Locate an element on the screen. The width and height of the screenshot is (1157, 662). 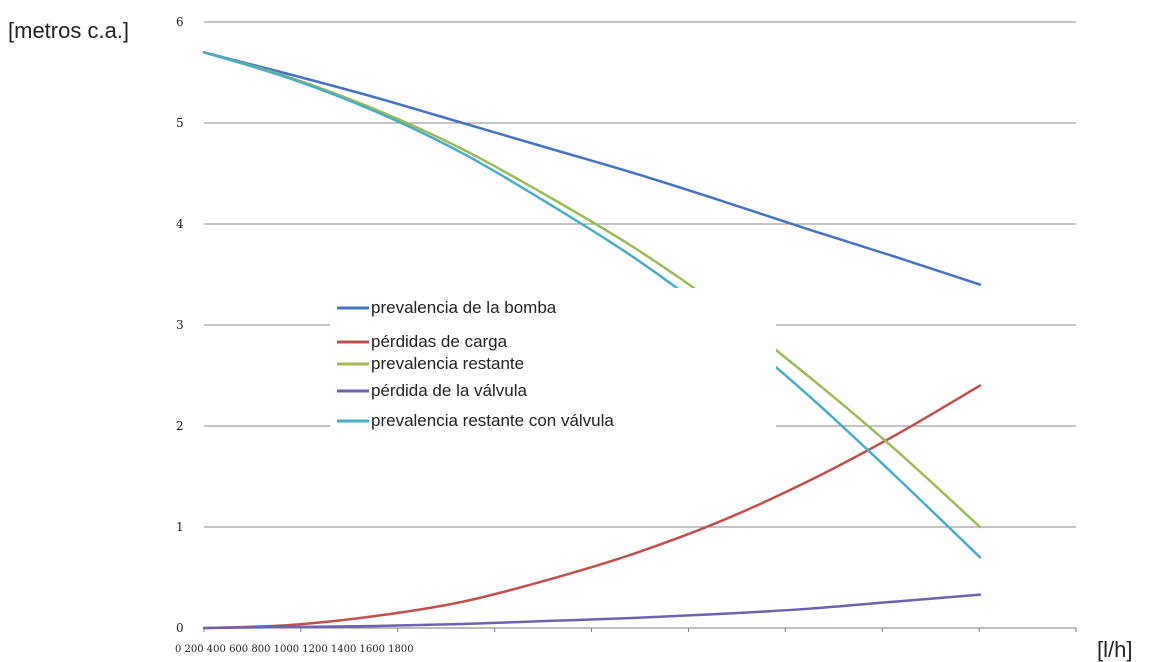
legend-background is located at coordinates (553, 363).